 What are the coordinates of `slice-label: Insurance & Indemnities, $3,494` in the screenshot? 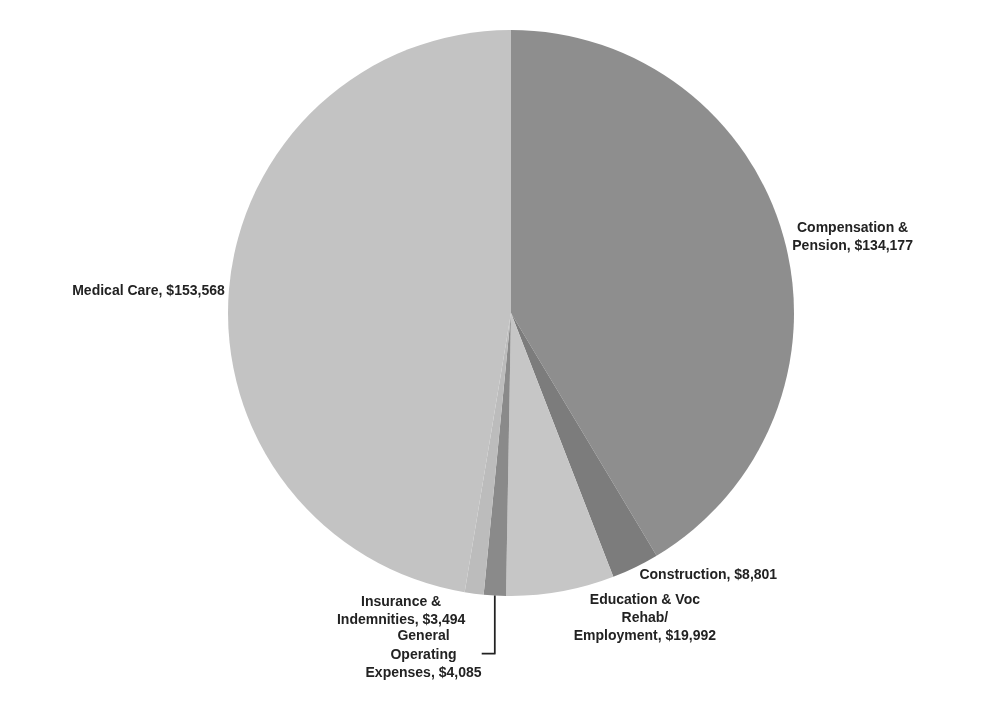 It's located at (401, 610).